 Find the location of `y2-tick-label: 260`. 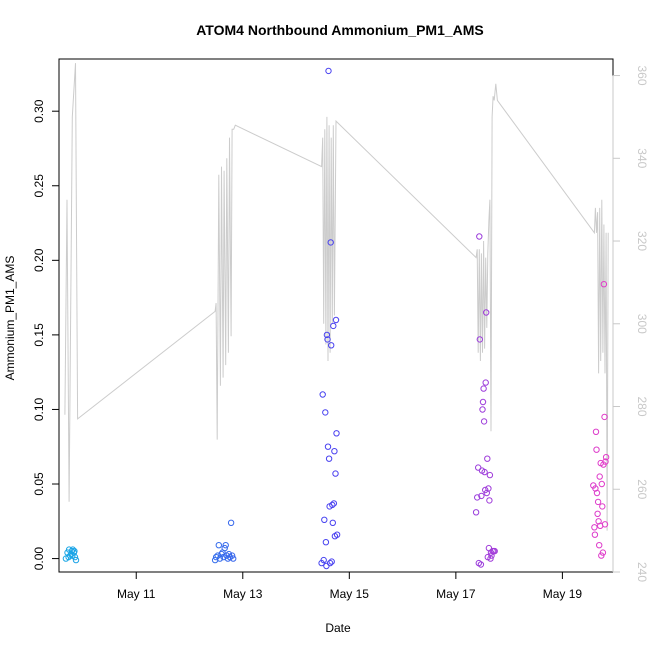

y2-tick-label: 260 is located at coordinates (642, 489).